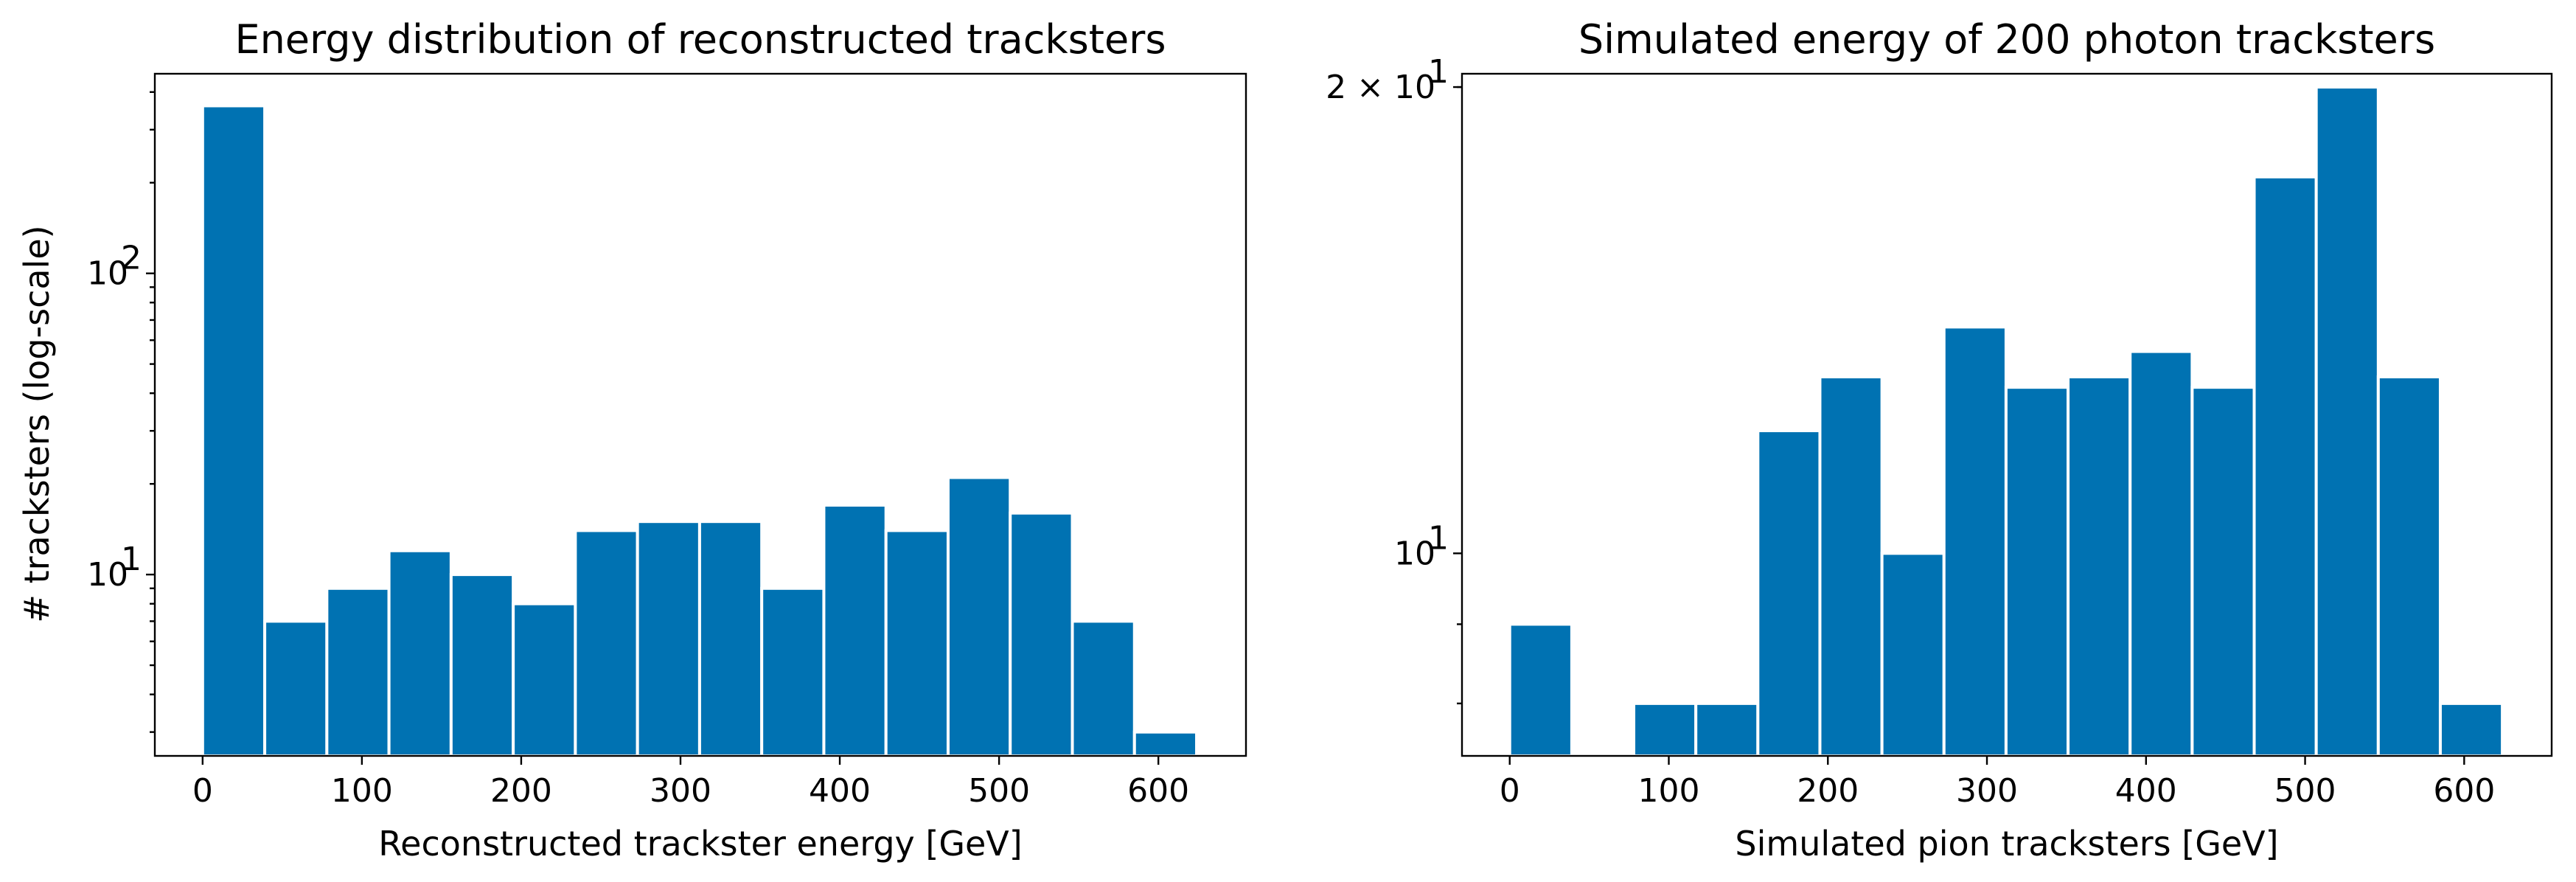 The height and width of the screenshot is (882, 2576). I want to click on chart-right-xtick-label: 500, so click(2305, 791).